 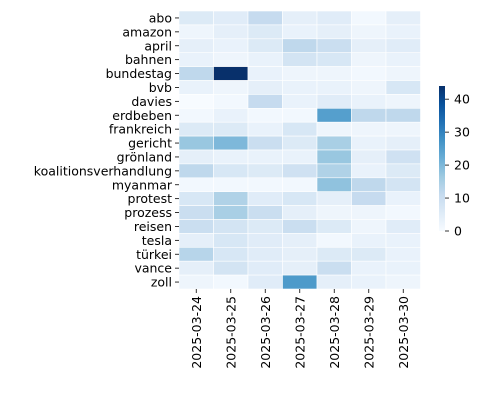 What do you see at coordinates (230, 332) in the screenshot?
I see `x-tick-label: 2025-03-25` at bounding box center [230, 332].